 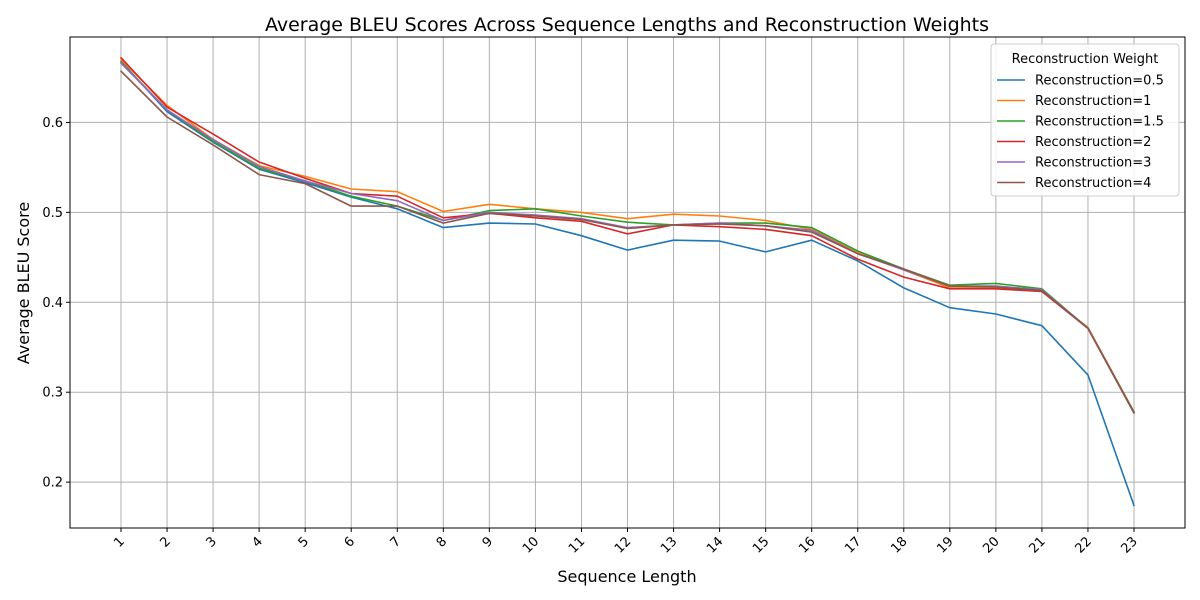 What do you see at coordinates (488, 542) in the screenshot?
I see `x-tick-label: 9` at bounding box center [488, 542].